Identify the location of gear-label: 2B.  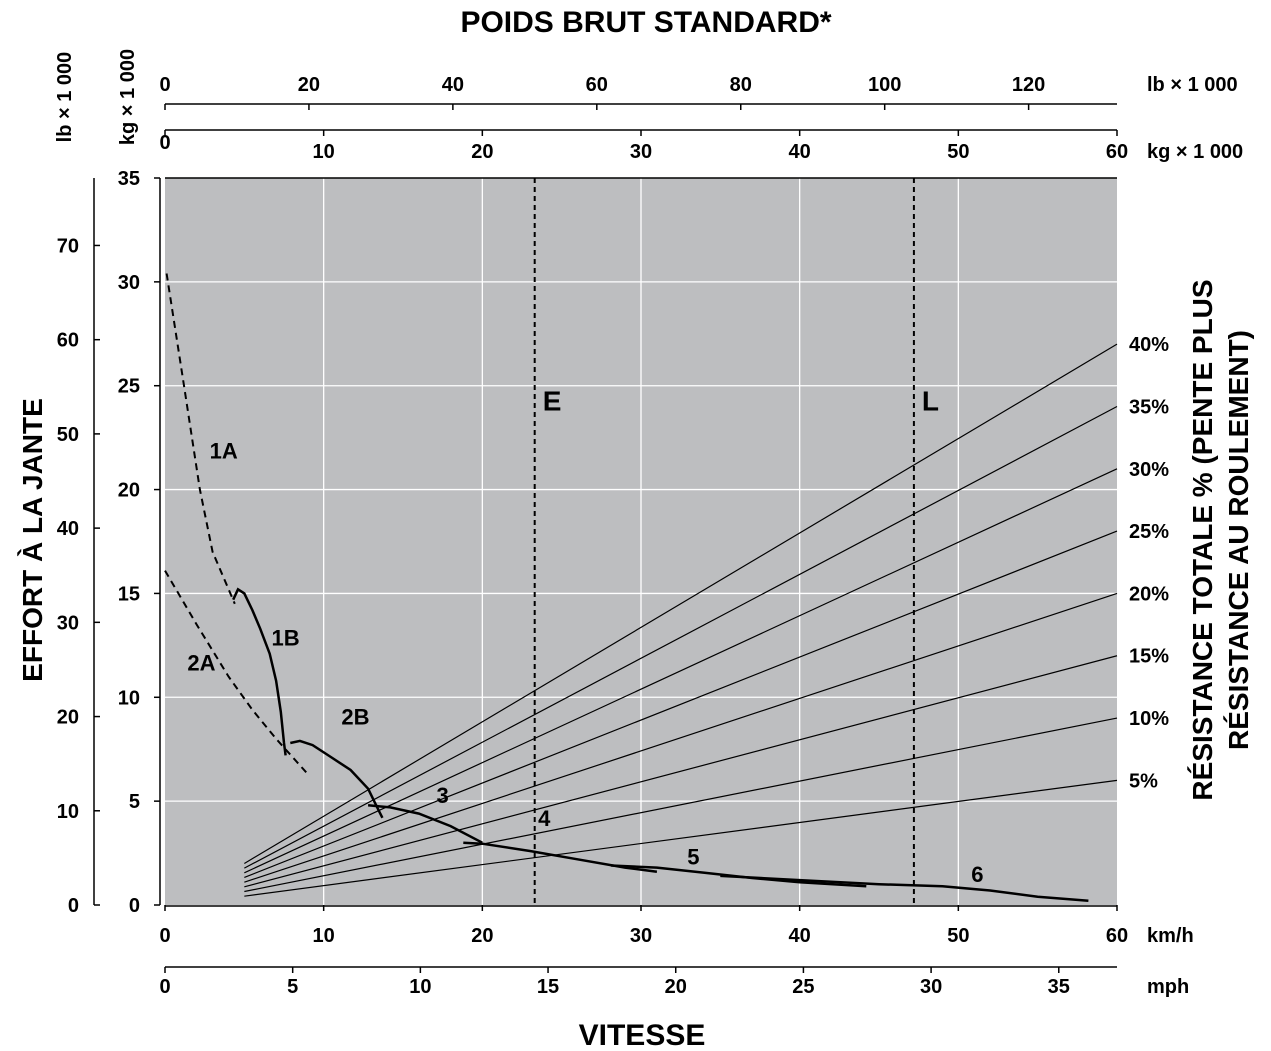
(355, 716).